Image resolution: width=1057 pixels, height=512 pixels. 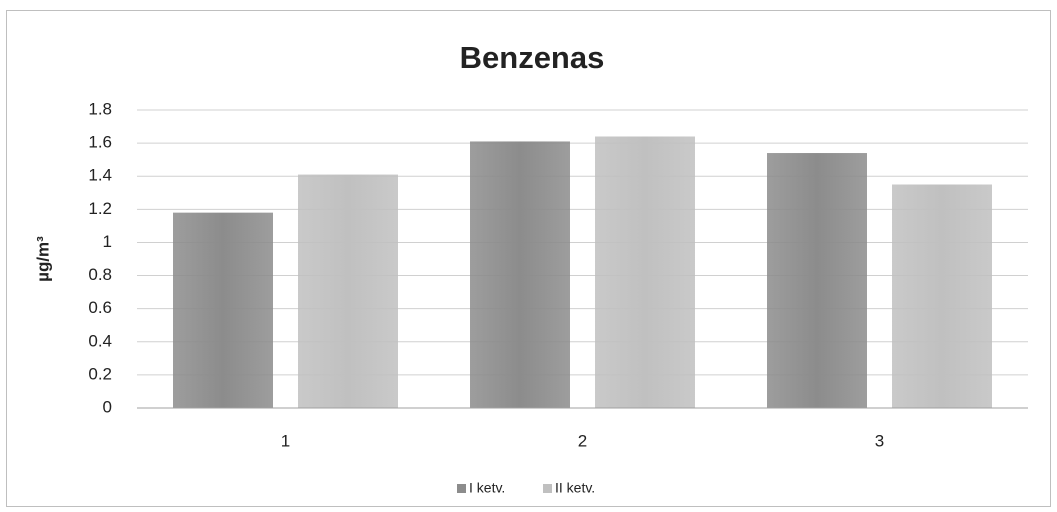 What do you see at coordinates (879, 440) in the screenshot?
I see `x-tick-label: 3` at bounding box center [879, 440].